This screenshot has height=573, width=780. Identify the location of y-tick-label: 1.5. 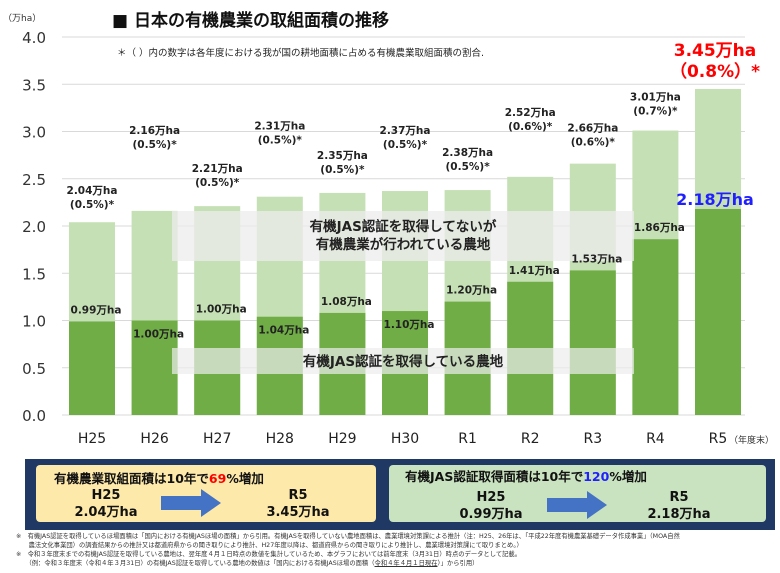
(34, 274).